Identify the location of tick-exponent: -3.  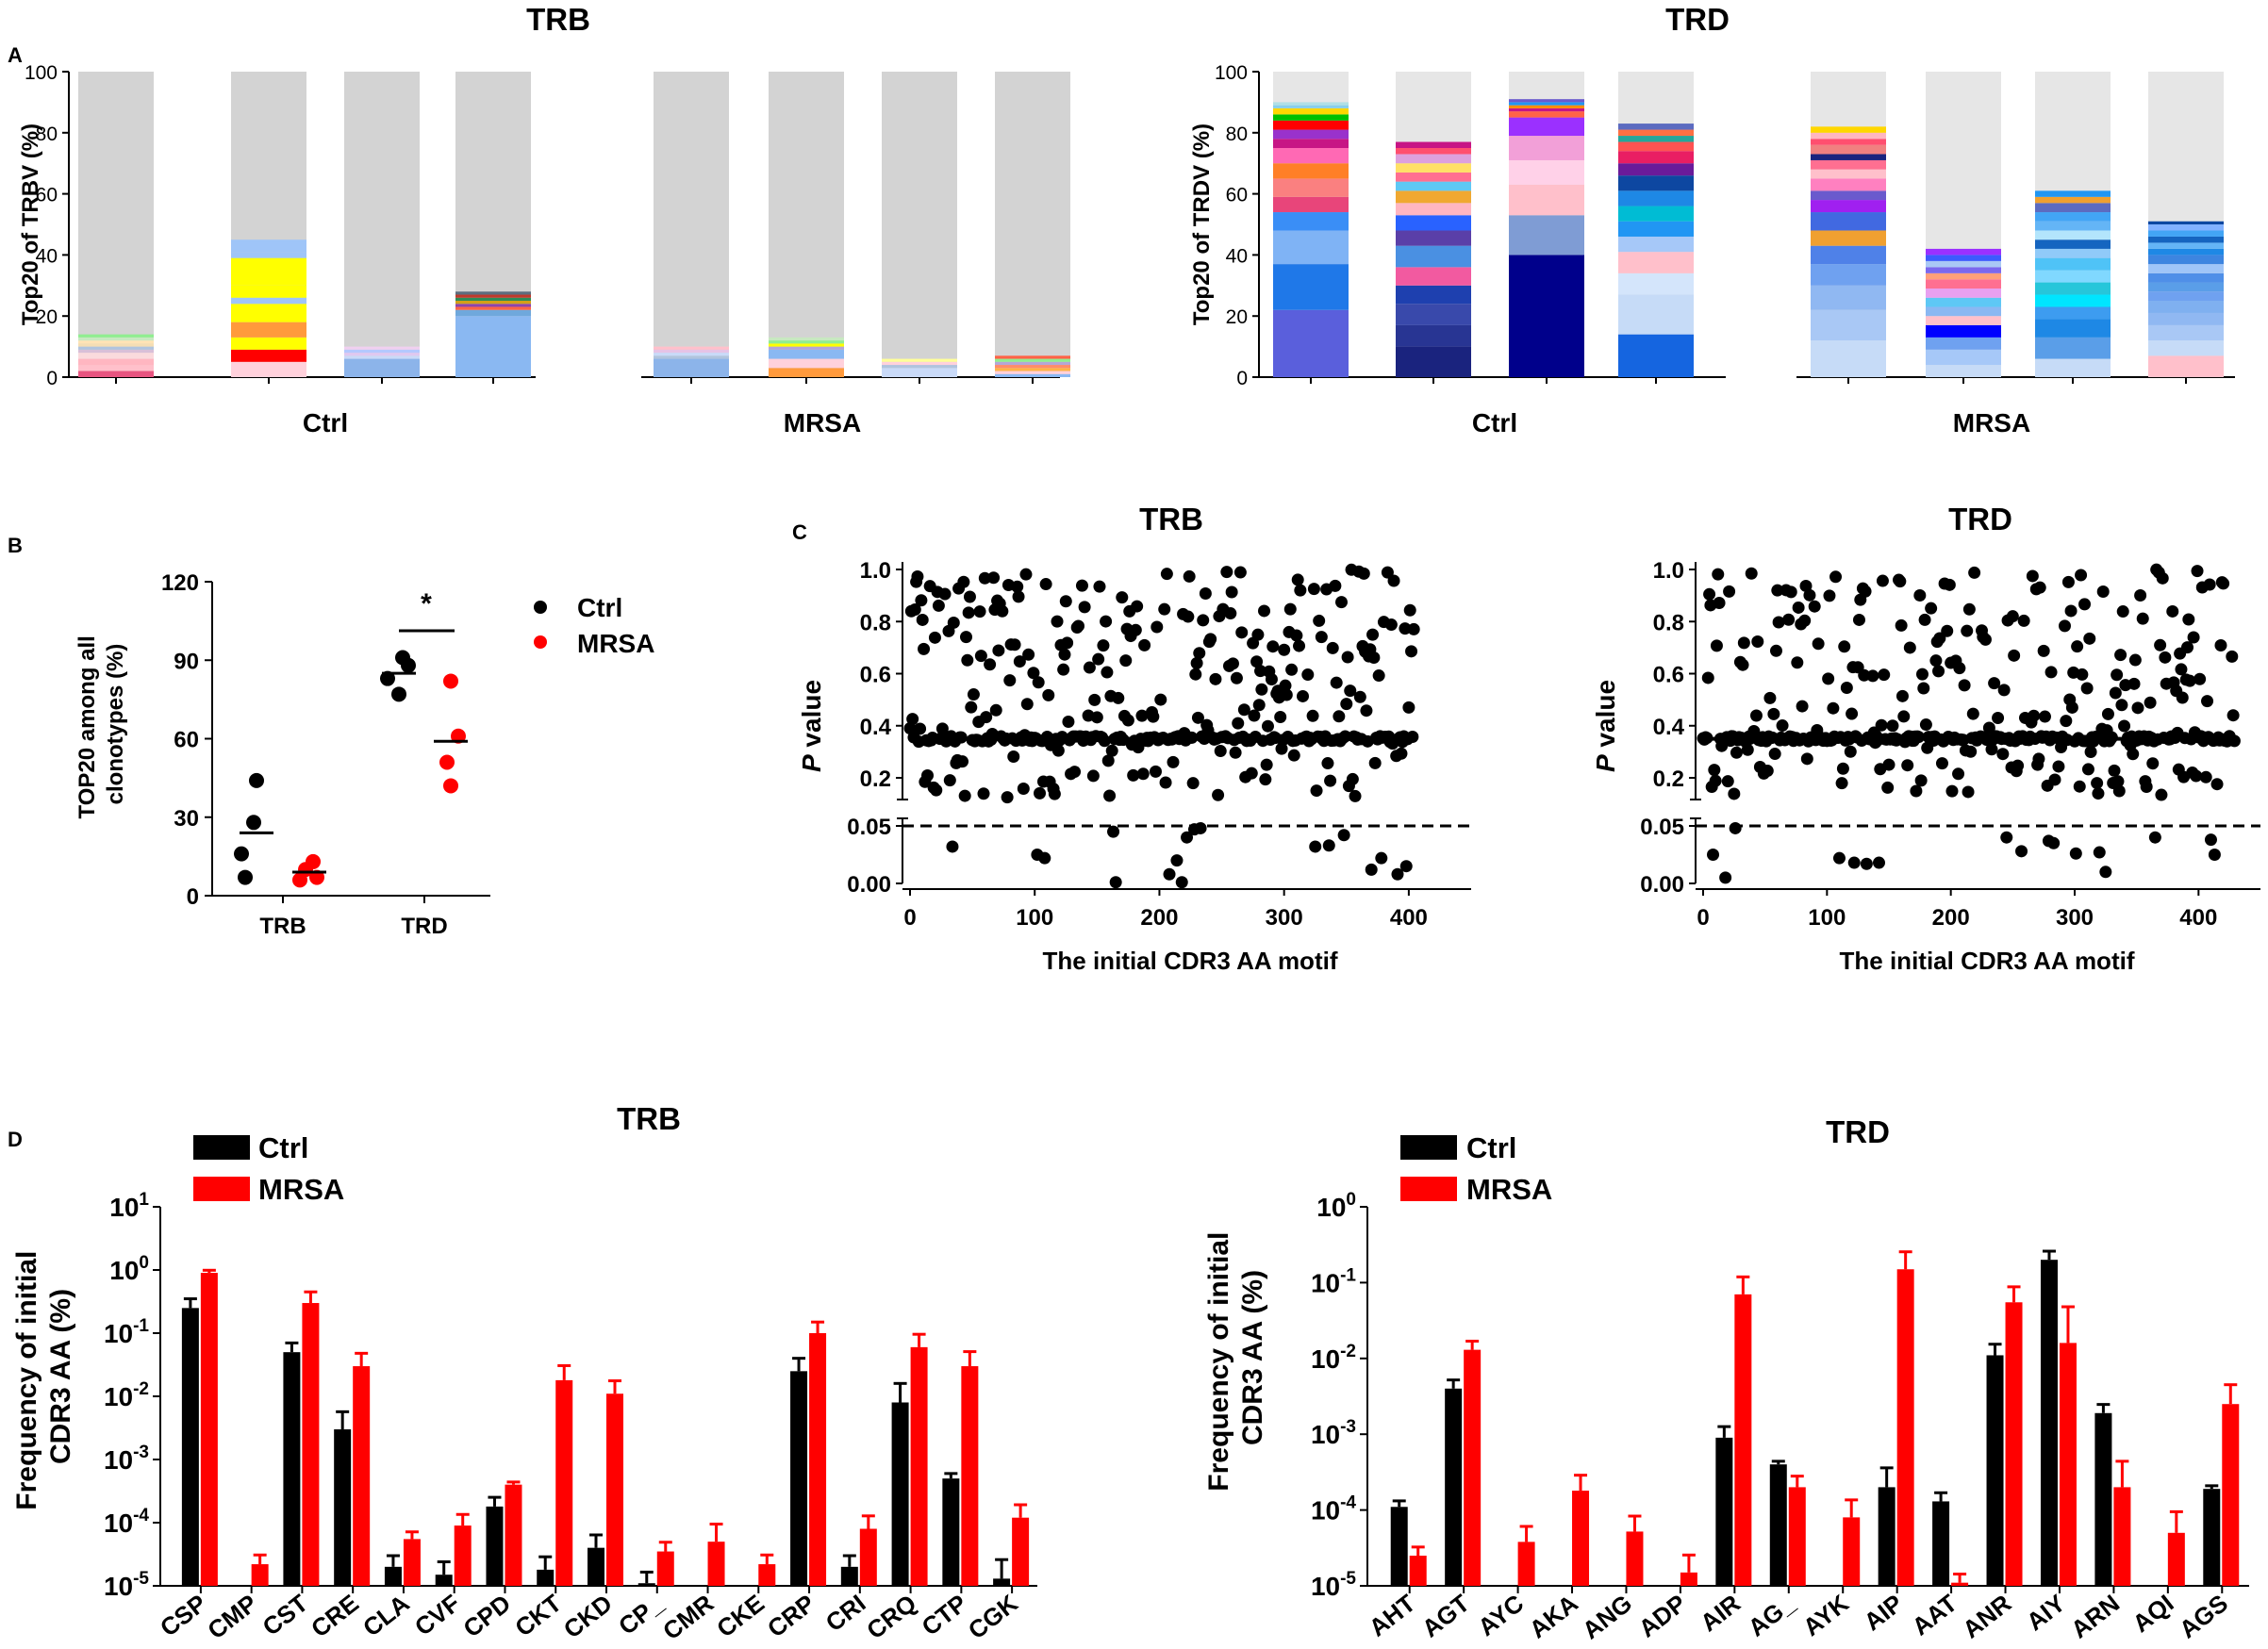
(1348, 1427).